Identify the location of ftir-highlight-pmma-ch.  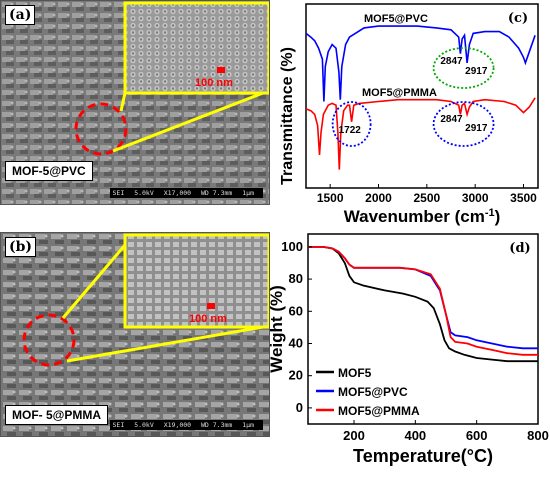
(463, 124).